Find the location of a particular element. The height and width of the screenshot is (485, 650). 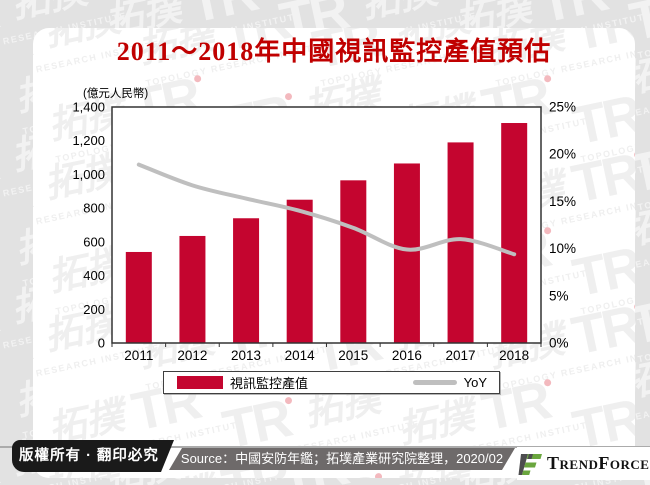

x-axis-label: 2015 is located at coordinates (353, 355).